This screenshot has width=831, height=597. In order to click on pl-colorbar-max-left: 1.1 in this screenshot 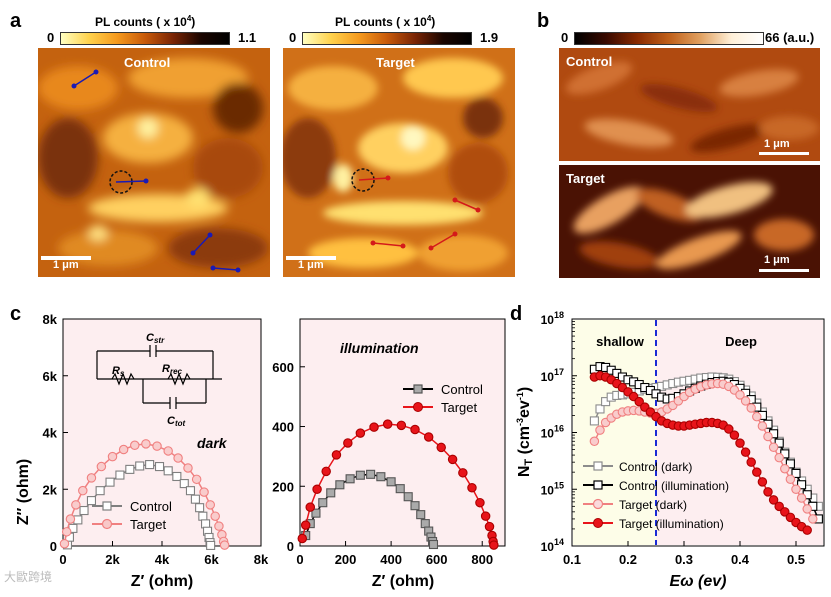, I will do `click(247, 37)`.